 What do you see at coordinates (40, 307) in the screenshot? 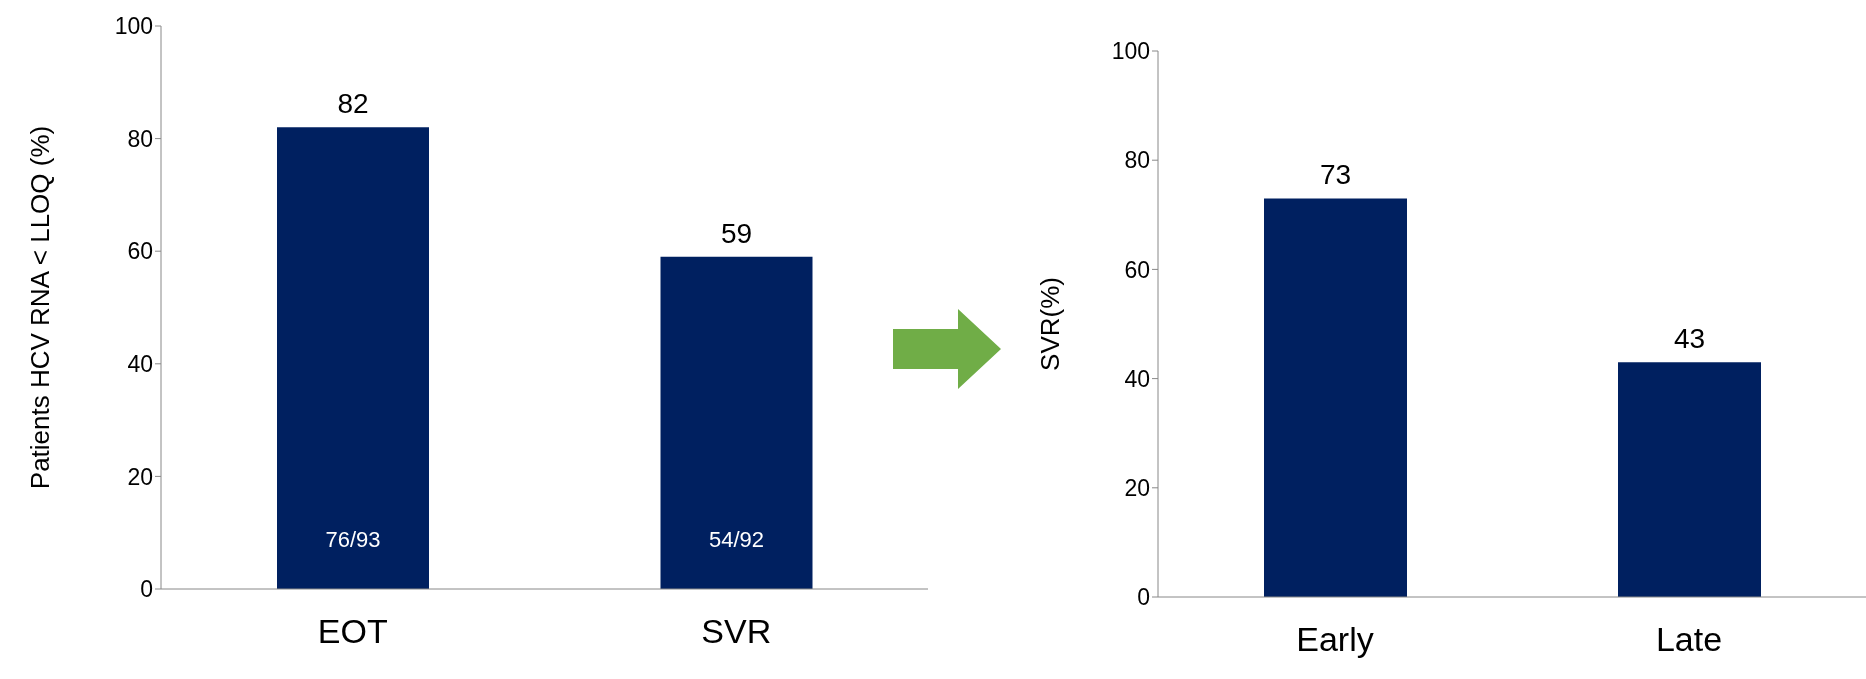
I see `y-axis-title: Patients HCV RNA < LLOQ (%)` at bounding box center [40, 307].